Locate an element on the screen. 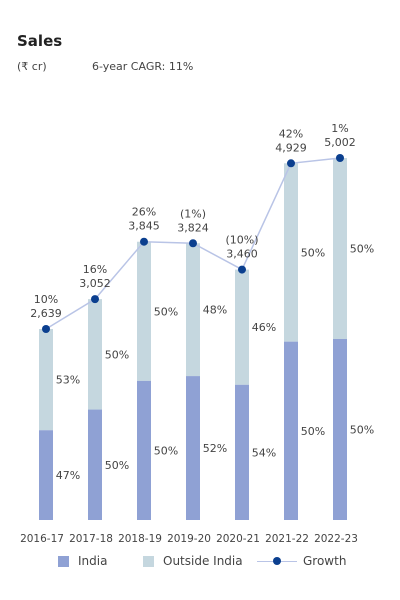 The image size is (400, 600). total-label-2019-20: 3,824 is located at coordinates (193, 227).